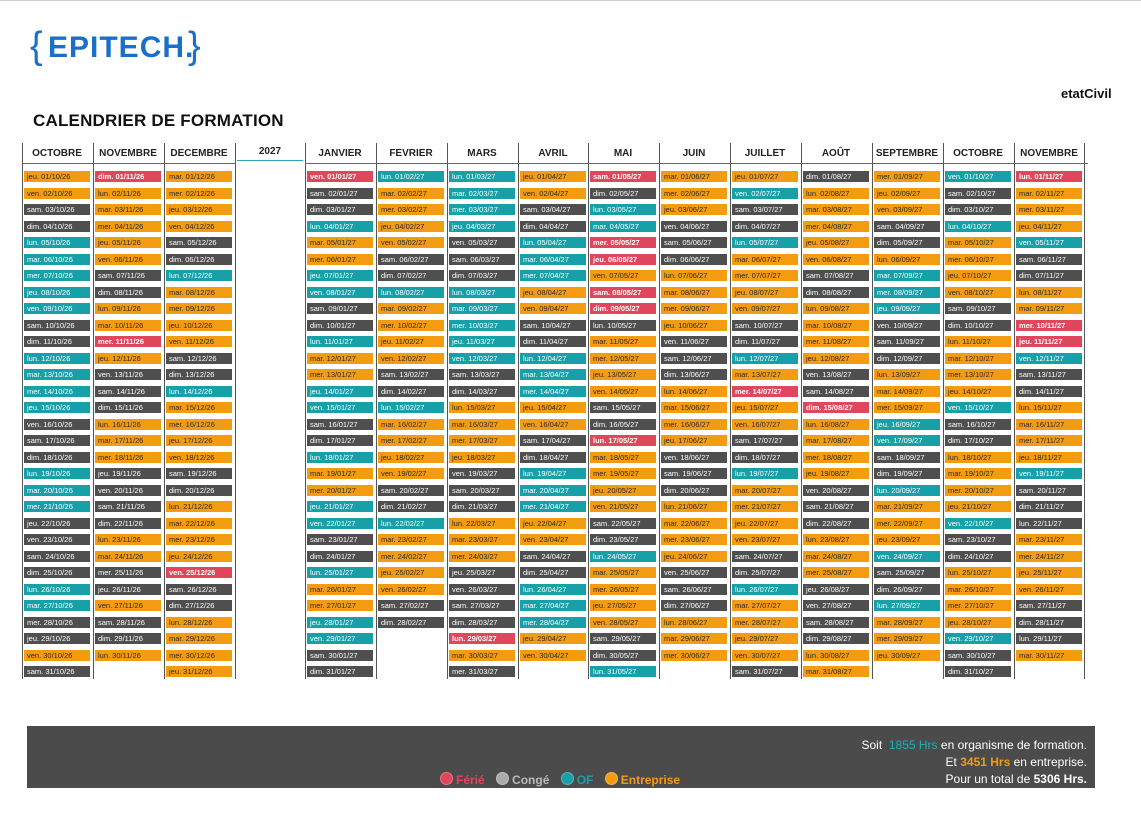 The width and height of the screenshot is (1141, 814). I want to click on calendar-day: dim. 27/06/27, so click(694, 605).